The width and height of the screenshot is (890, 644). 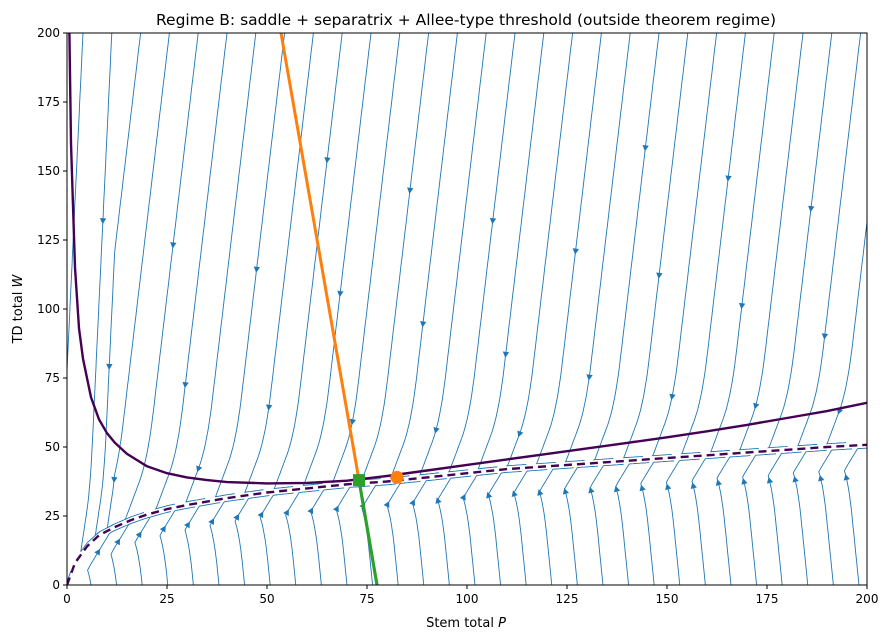 What do you see at coordinates (366, 599) in the screenshot?
I see `x-tick-label: 75` at bounding box center [366, 599].